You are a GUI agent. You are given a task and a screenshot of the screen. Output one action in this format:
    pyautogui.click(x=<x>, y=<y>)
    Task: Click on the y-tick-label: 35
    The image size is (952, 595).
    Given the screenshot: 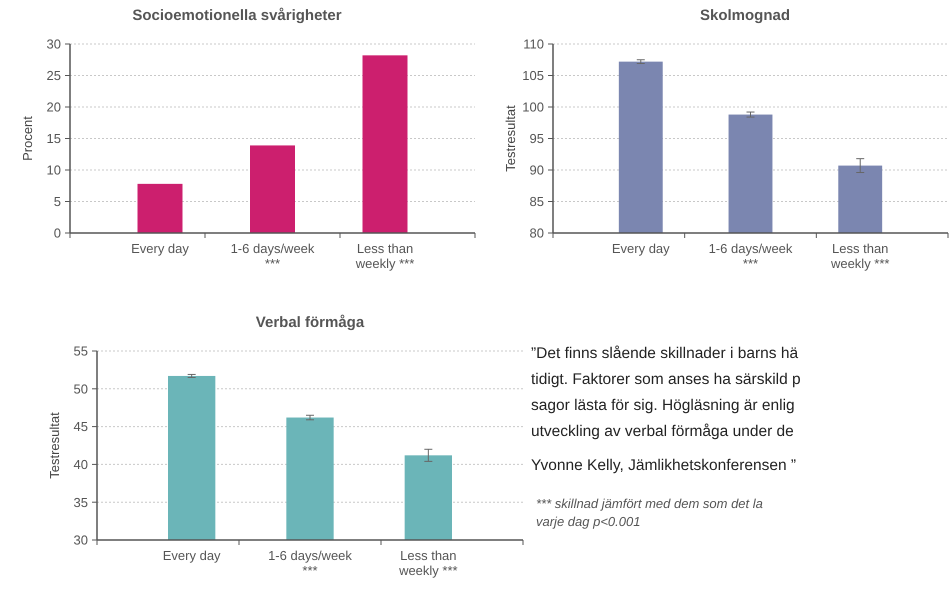 What is the action you would take?
    pyautogui.click(x=81, y=502)
    